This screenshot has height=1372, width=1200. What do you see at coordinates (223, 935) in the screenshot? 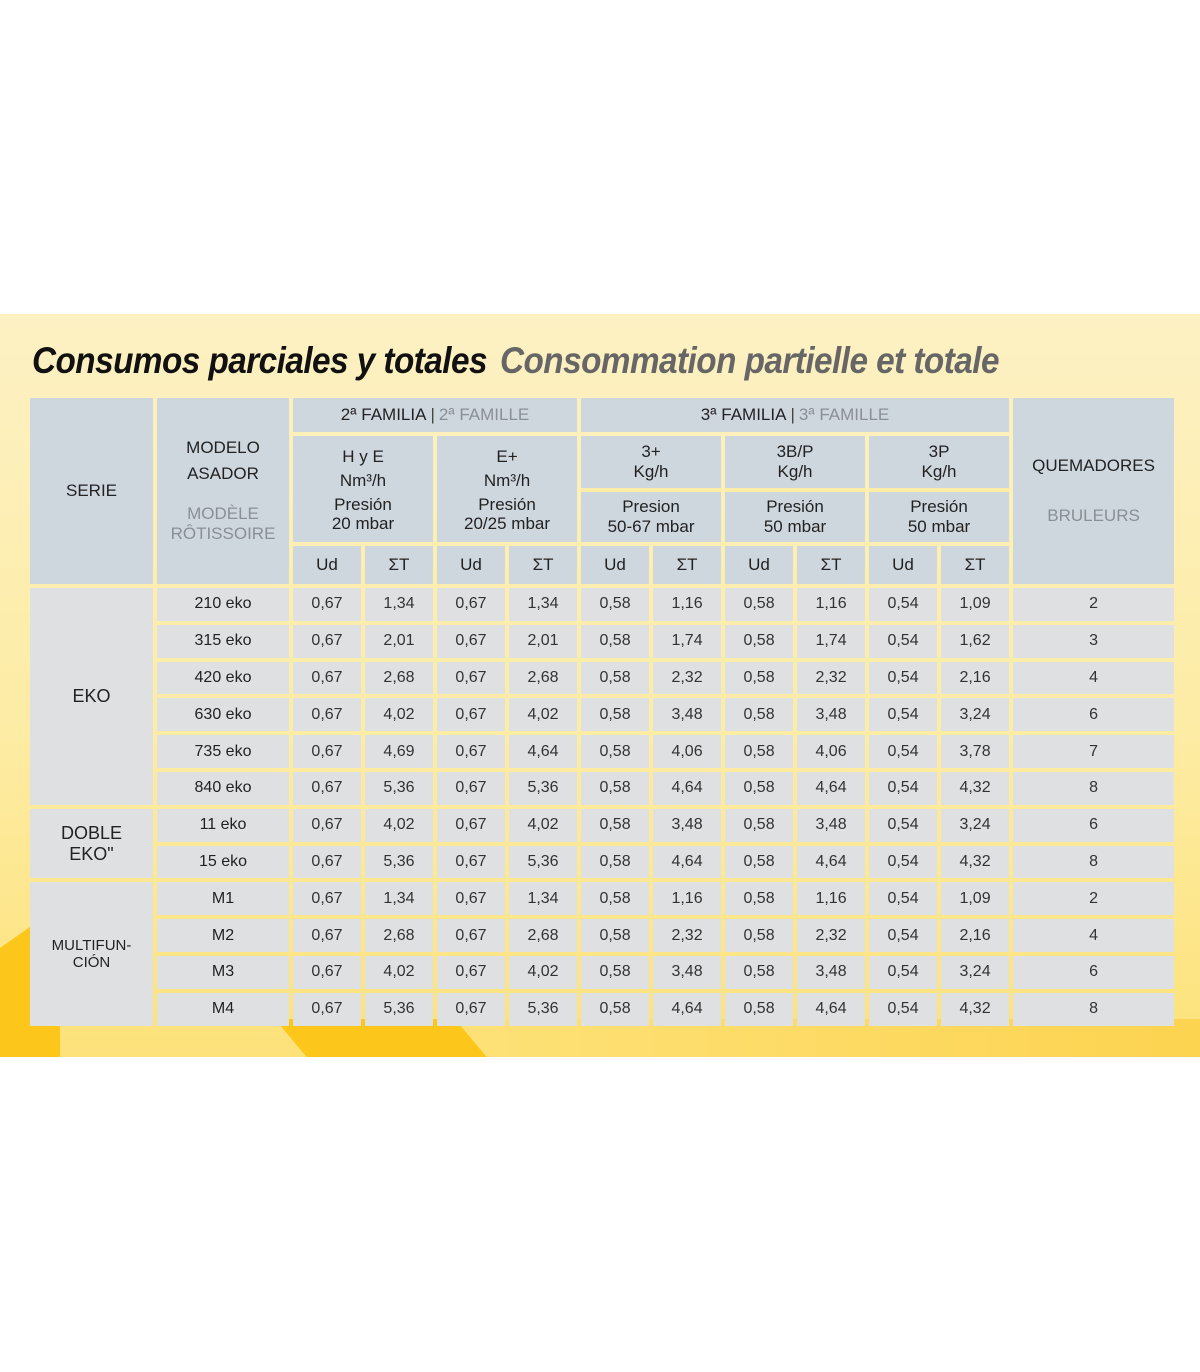
I see `model-cell: M2` at bounding box center [223, 935].